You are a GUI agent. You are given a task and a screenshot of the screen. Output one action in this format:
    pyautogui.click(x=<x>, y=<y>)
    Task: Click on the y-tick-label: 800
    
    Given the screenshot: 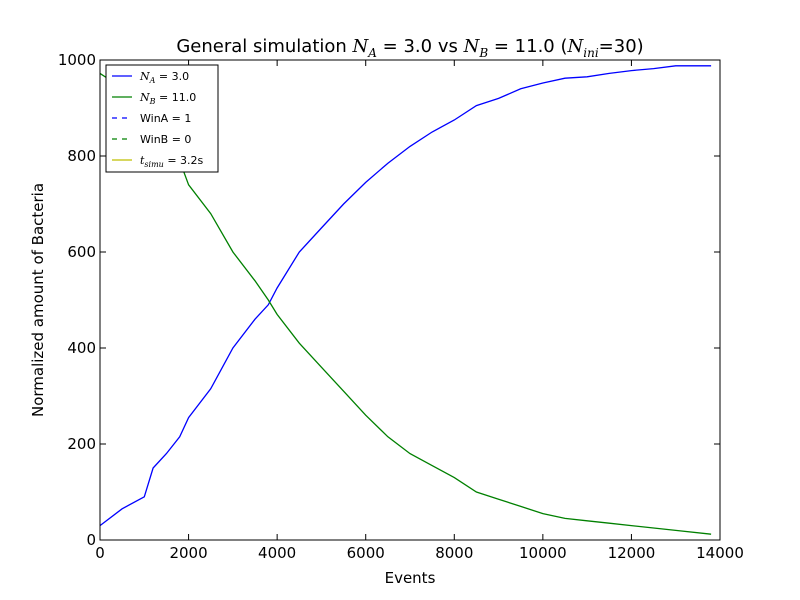 What is the action you would take?
    pyautogui.click(x=81, y=156)
    